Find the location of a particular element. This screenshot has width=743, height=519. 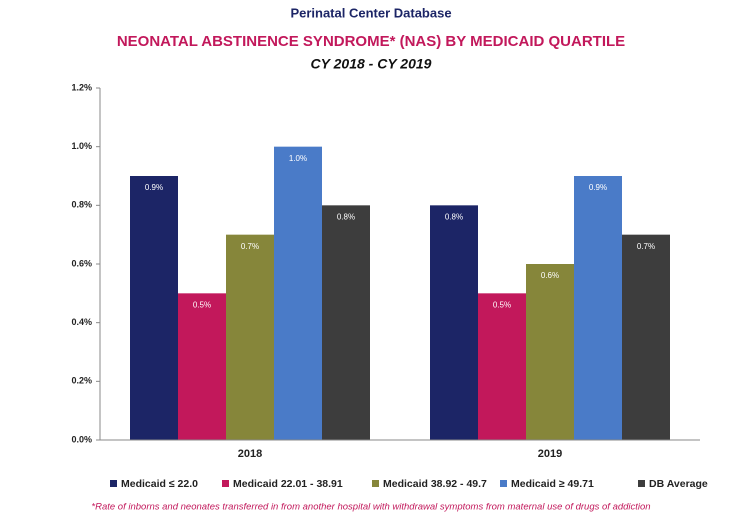

supertitle: Perinatal Center Database is located at coordinates (370, 12).